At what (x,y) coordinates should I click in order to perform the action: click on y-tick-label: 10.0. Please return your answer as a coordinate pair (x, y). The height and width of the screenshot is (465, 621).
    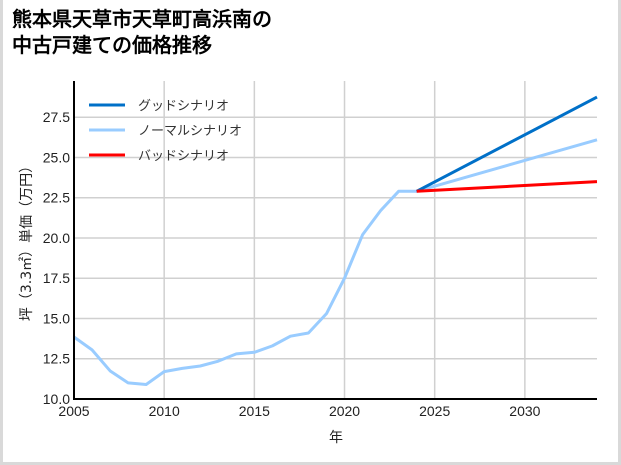
    Looking at the image, I should click on (56, 399).